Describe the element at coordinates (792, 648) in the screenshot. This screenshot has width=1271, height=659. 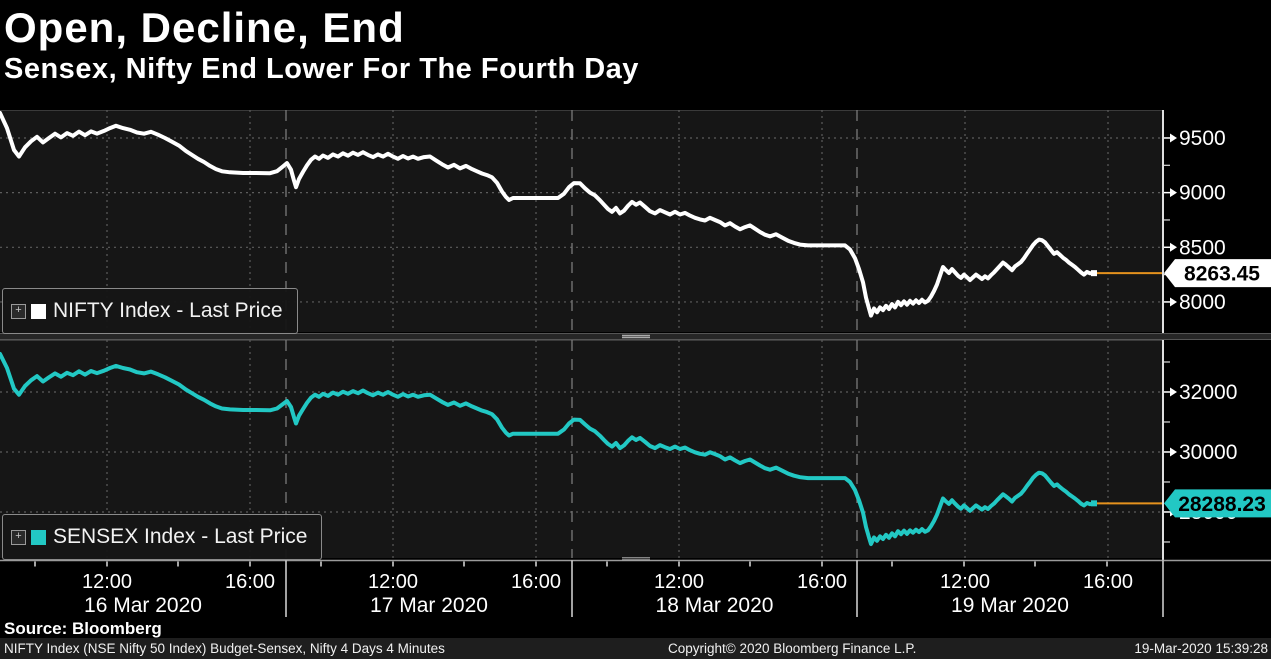
I see `copyright-text: Copyright© 2020 Bloomberg Finance L.P.` at that location.